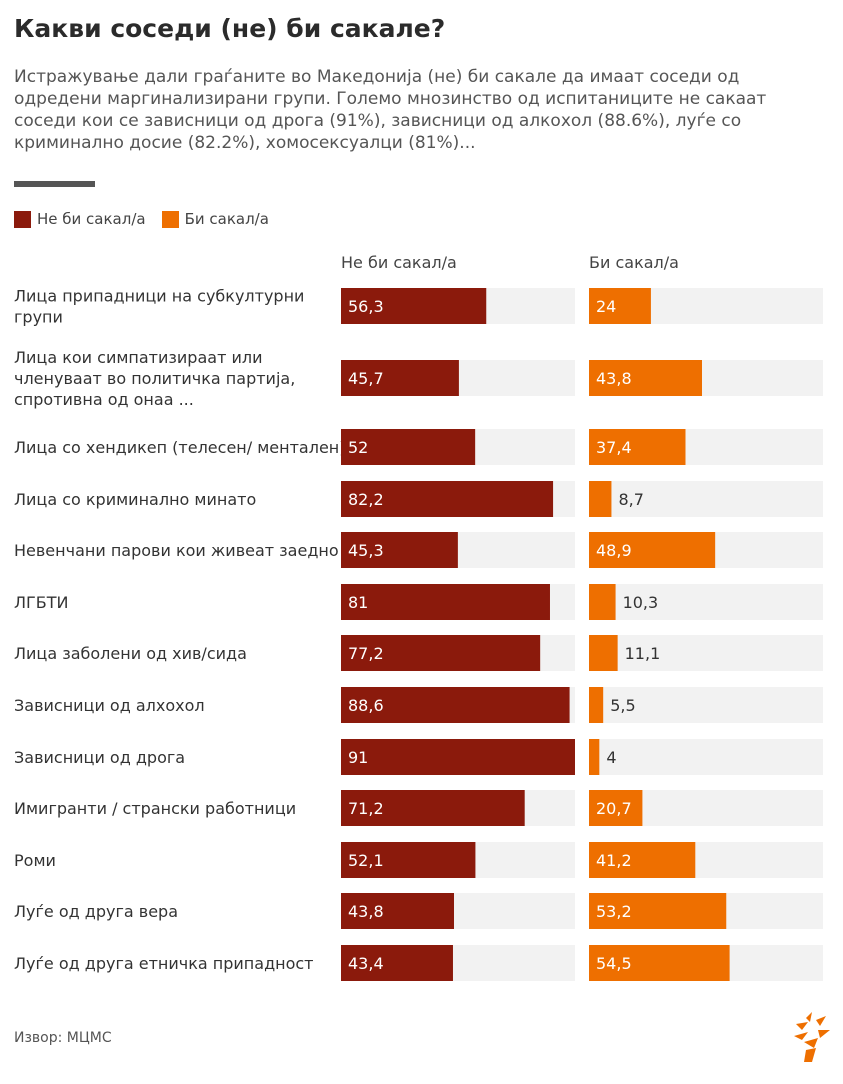  Describe the element at coordinates (155, 808) in the screenshot. I see `category-label: Имигранти / странски работници` at that location.